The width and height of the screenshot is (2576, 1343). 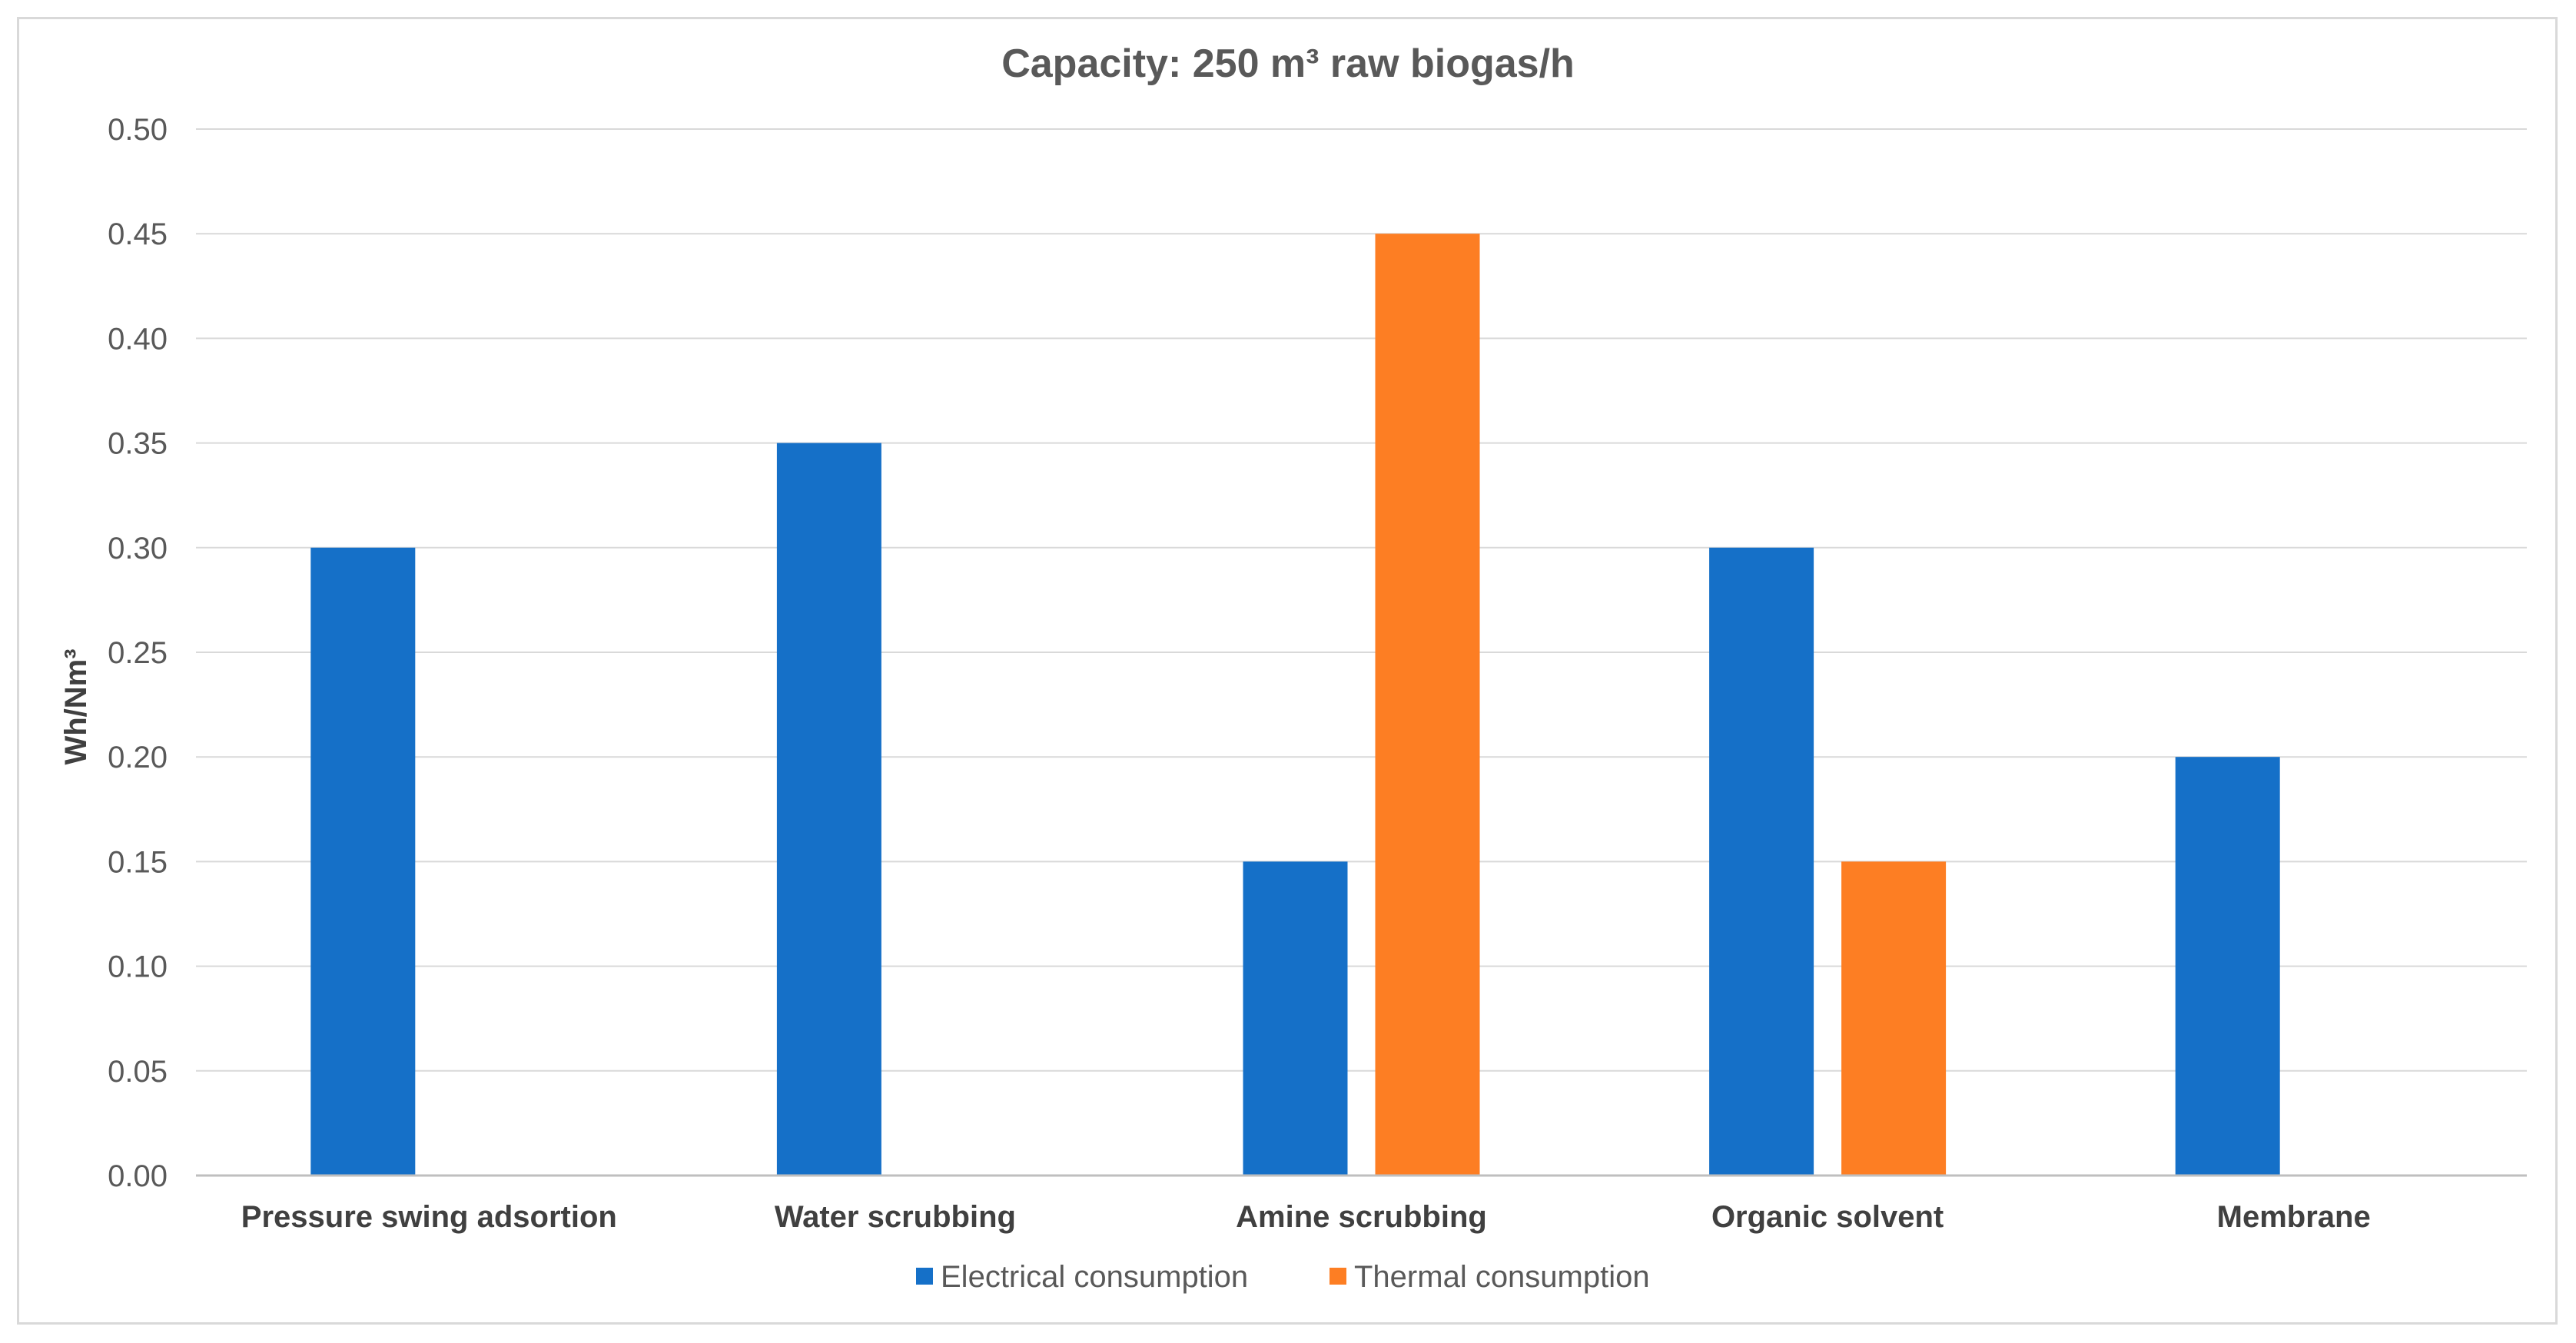 What do you see at coordinates (1288, 64) in the screenshot?
I see `chart-title: Capacity: 250 m³ raw biogas/h` at bounding box center [1288, 64].